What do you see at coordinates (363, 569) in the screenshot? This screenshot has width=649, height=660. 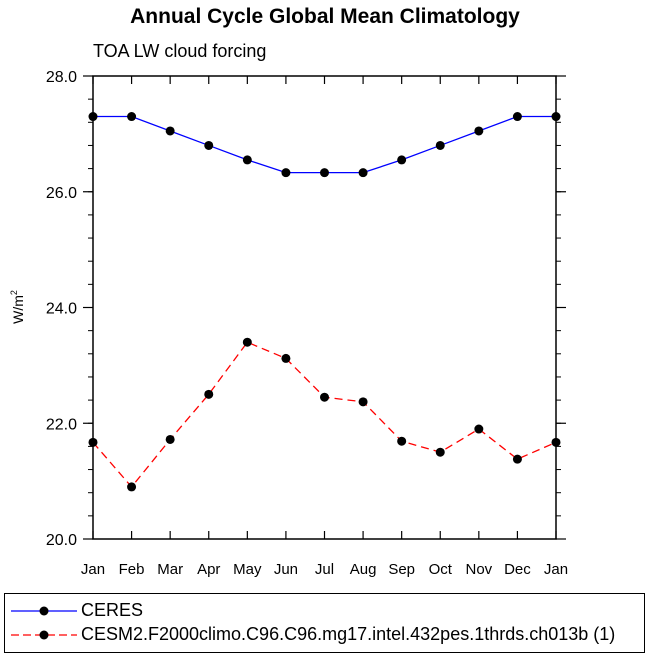 I see `x-tick-label: Aug` at bounding box center [363, 569].